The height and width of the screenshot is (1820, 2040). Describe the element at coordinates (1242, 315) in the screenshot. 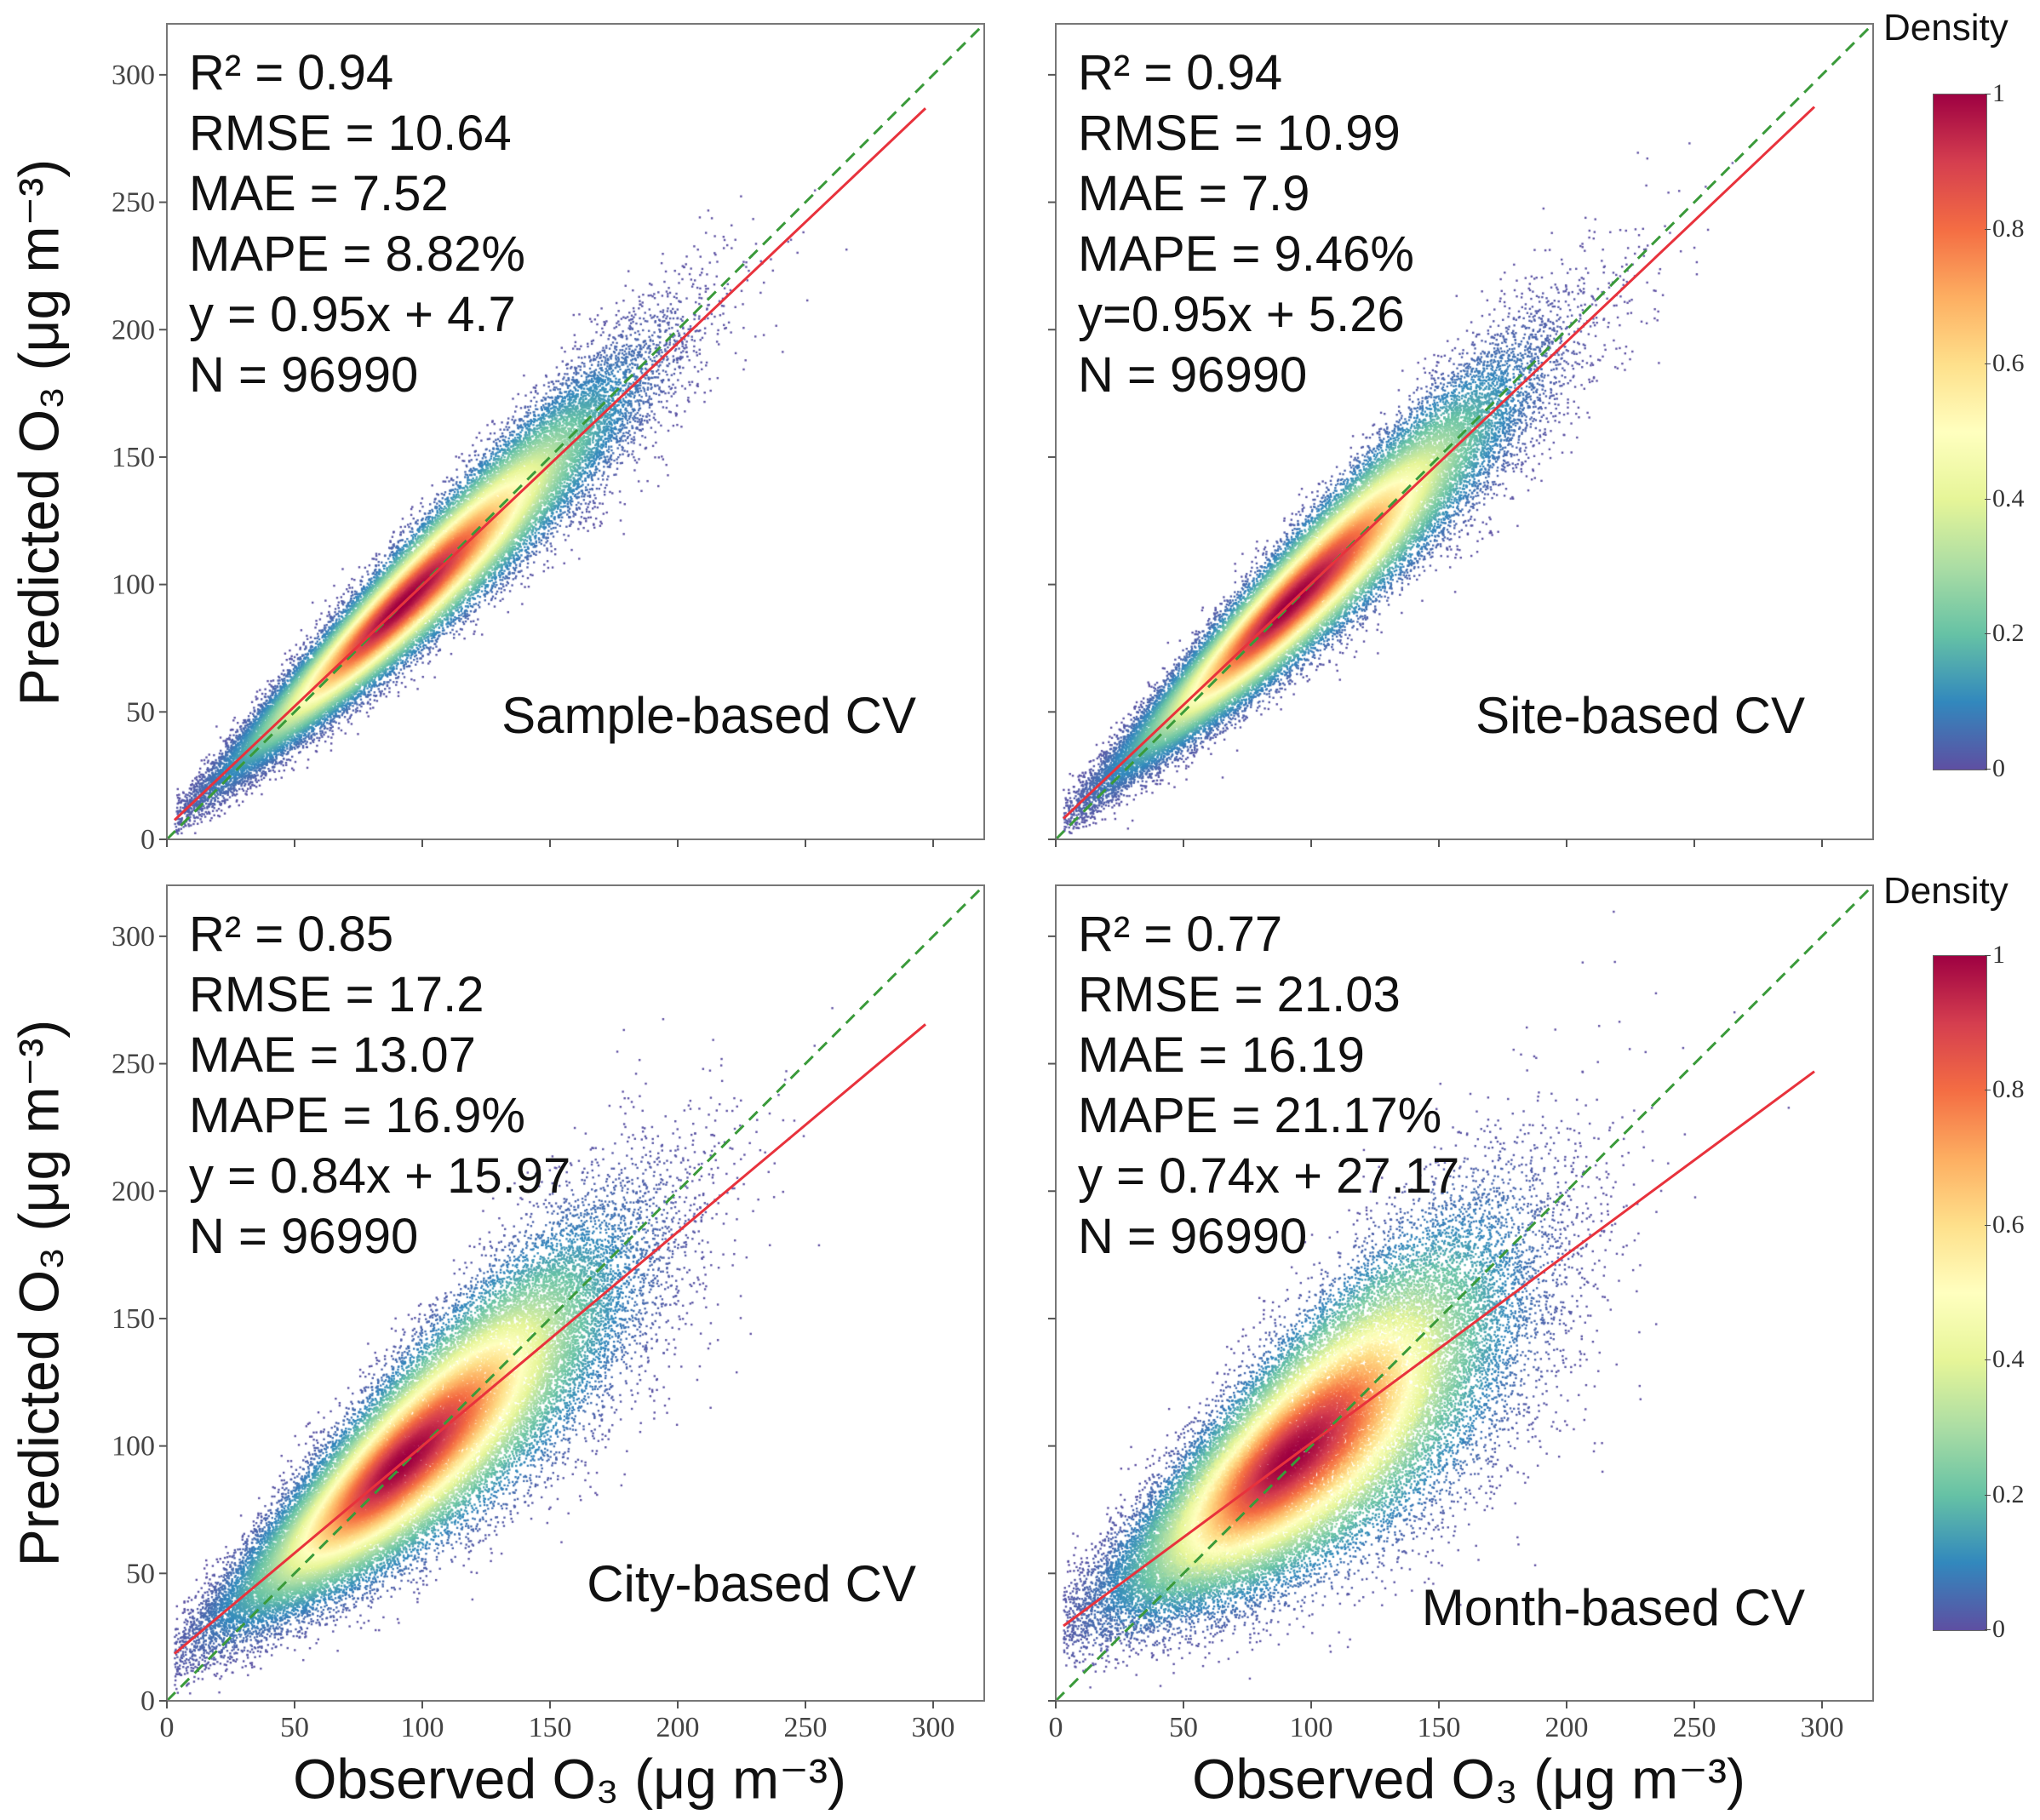

I see `metric-line: y=0.95x + 5.26` at that location.